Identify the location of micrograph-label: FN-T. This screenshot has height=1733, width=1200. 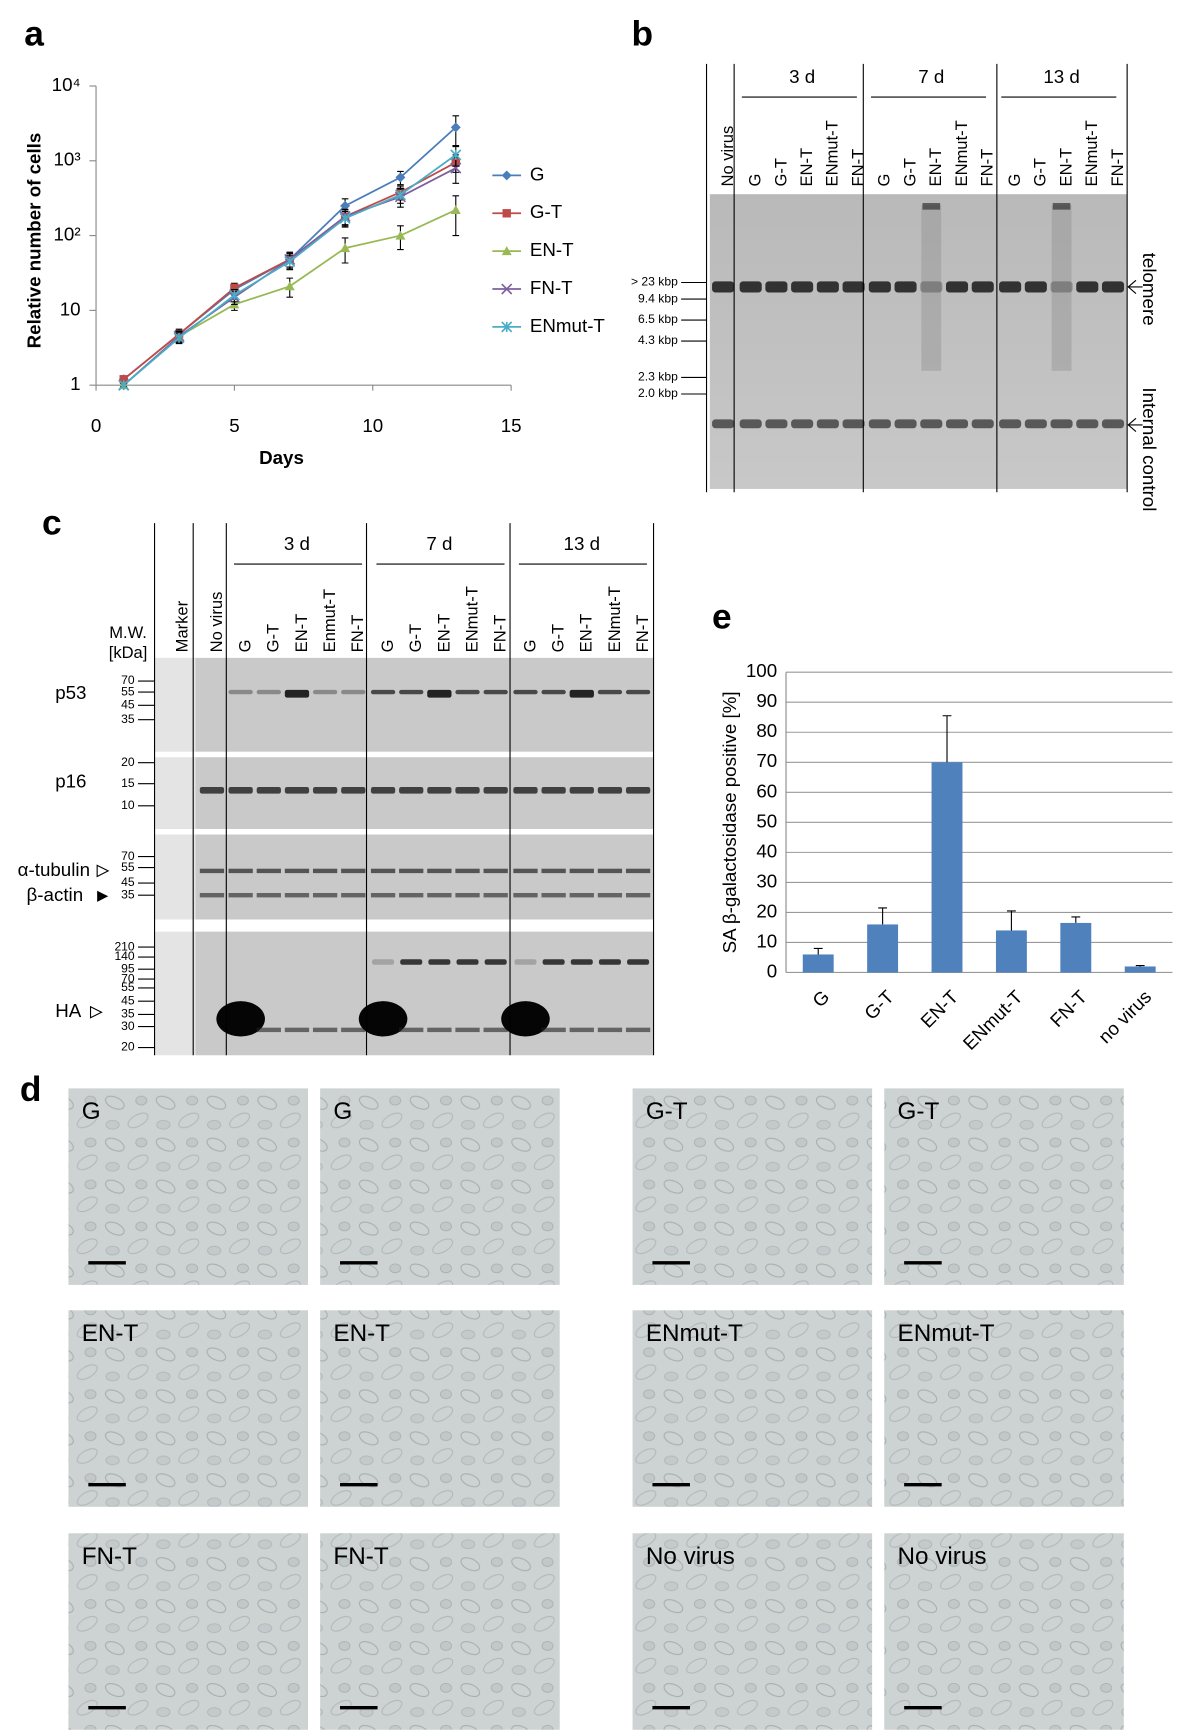
(360, 1556).